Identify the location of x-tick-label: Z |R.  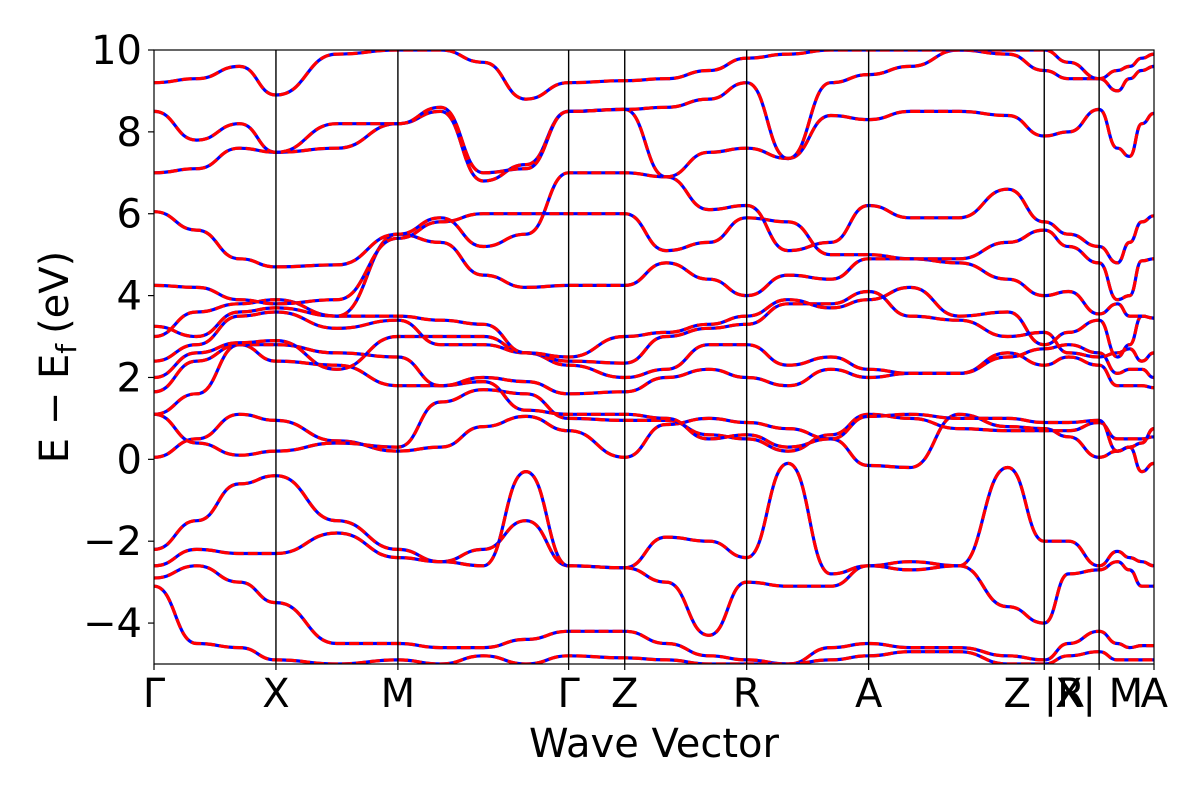
(1044, 694).